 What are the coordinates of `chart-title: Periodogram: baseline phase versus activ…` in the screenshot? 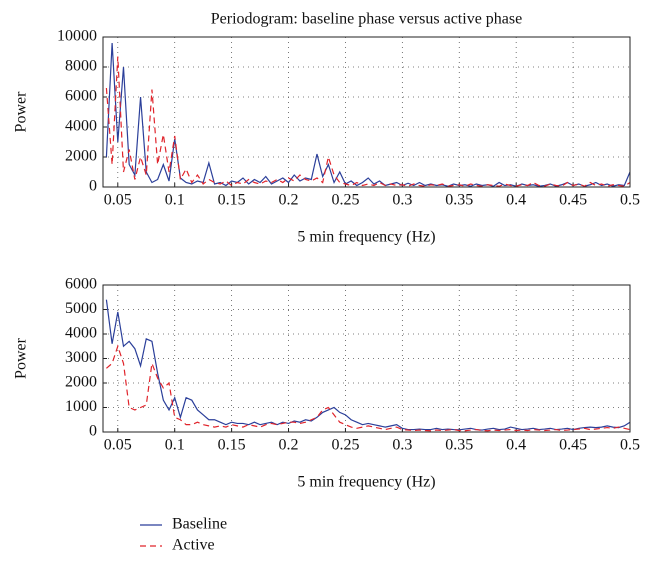 It's located at (366, 19).